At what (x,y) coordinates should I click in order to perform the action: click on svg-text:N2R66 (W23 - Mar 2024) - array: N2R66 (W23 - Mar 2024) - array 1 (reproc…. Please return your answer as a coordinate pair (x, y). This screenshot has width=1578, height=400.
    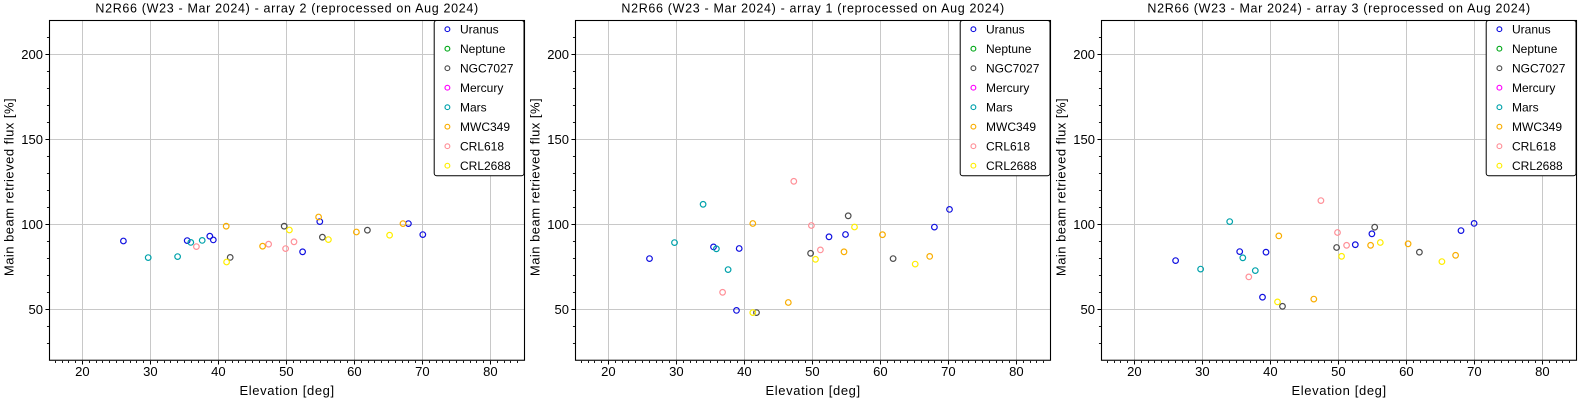
    Looking at the image, I should click on (812, 8).